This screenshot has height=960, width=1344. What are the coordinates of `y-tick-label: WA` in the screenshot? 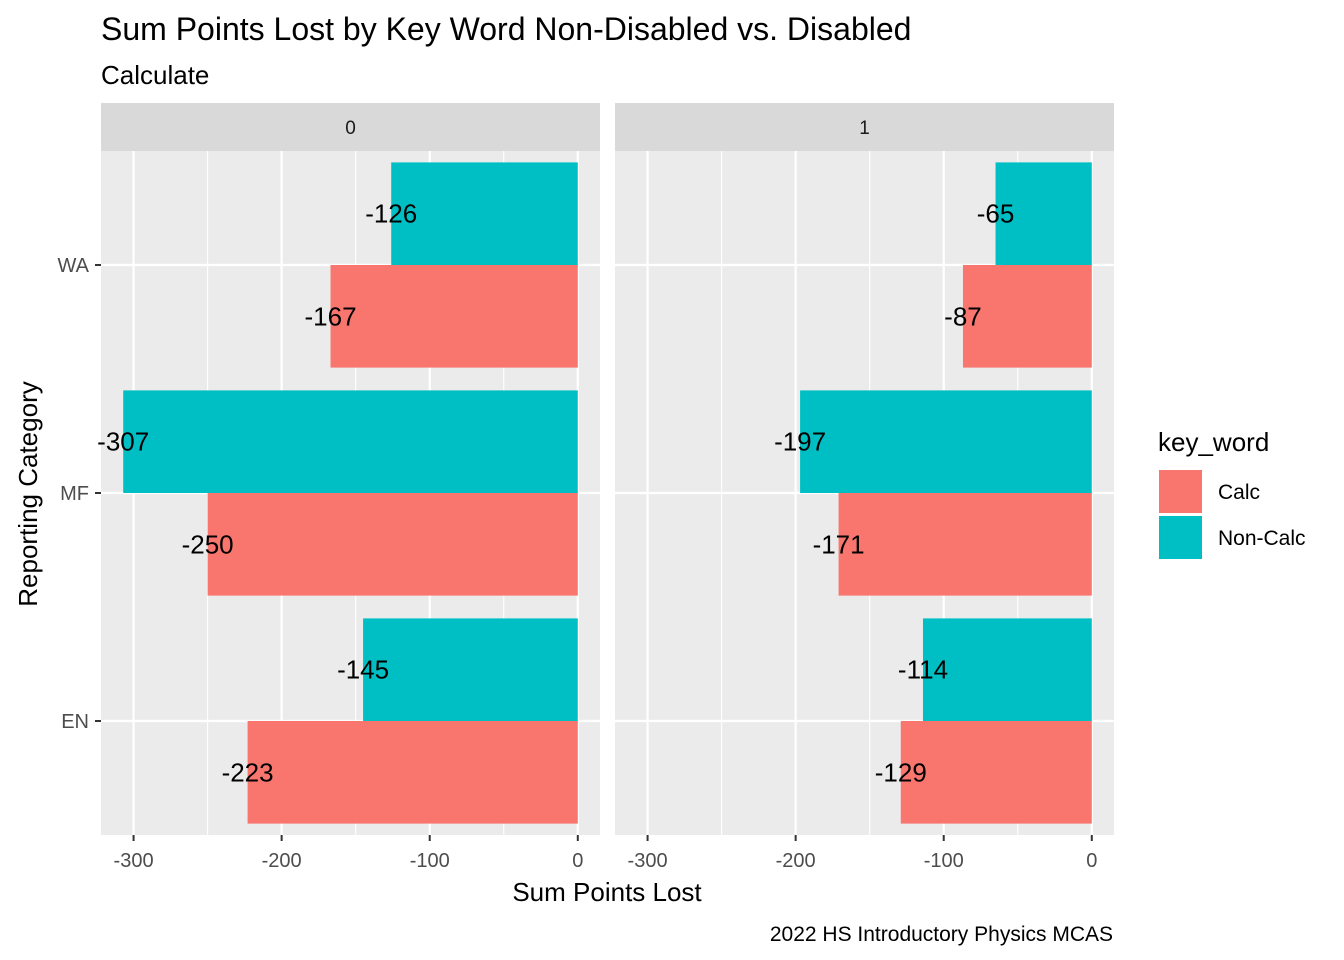 It's located at (74, 266).